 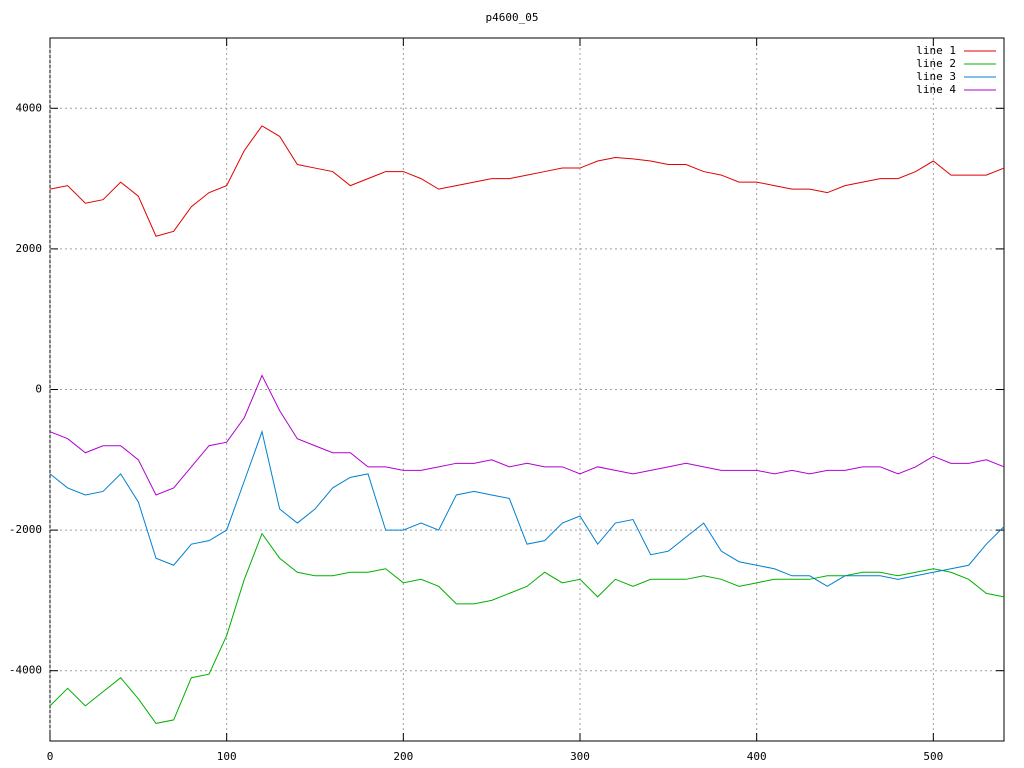 What do you see at coordinates (933, 756) in the screenshot?
I see `x-tick-label: 500` at bounding box center [933, 756].